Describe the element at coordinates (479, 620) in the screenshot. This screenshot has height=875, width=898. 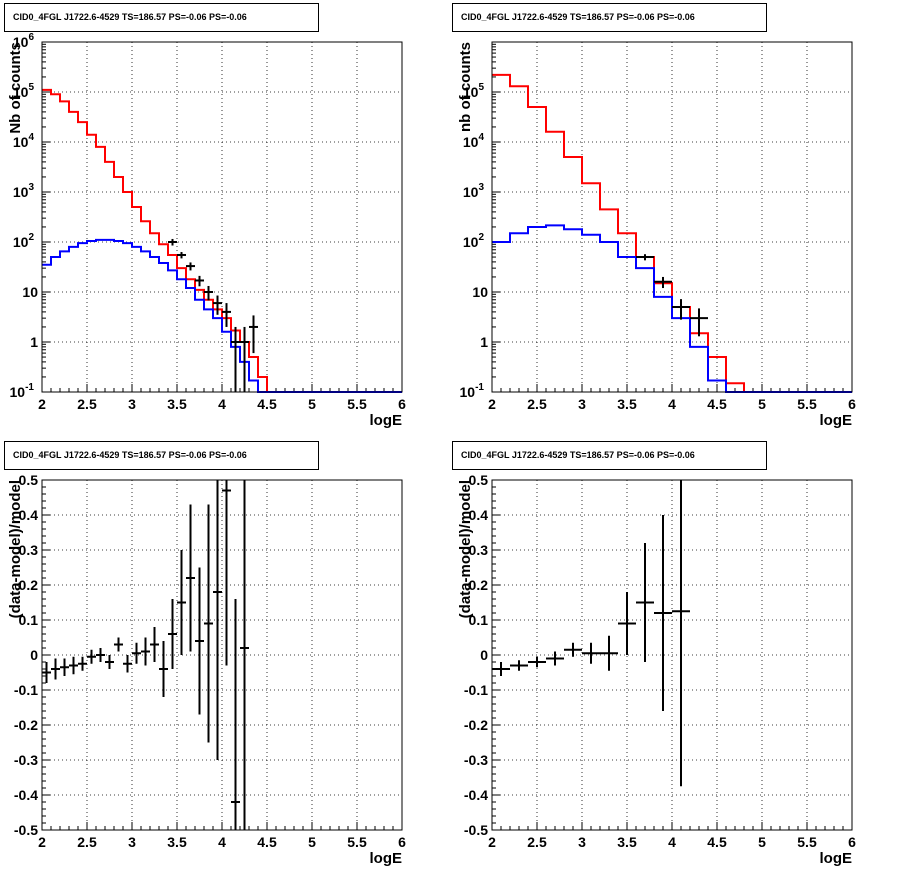
I see `y-tick-label: 0.1` at that location.